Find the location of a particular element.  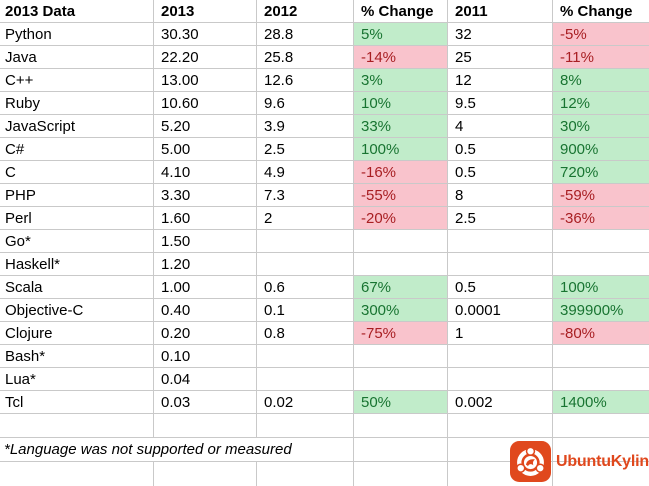

language-cell: Tcl is located at coordinates (77, 402).